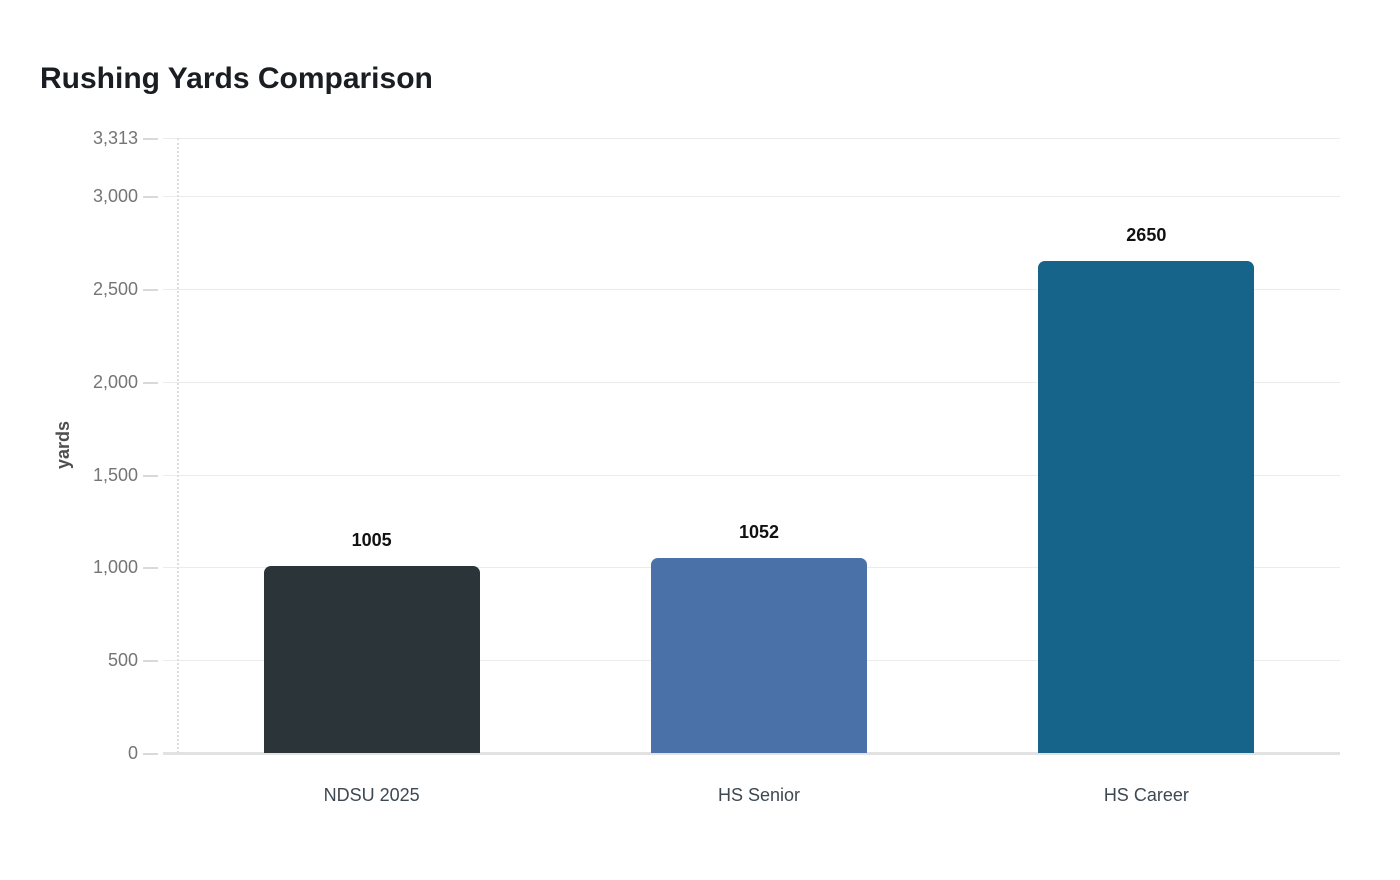  I want to click on chart-title: Rushing Yards Comparison, so click(236, 78).